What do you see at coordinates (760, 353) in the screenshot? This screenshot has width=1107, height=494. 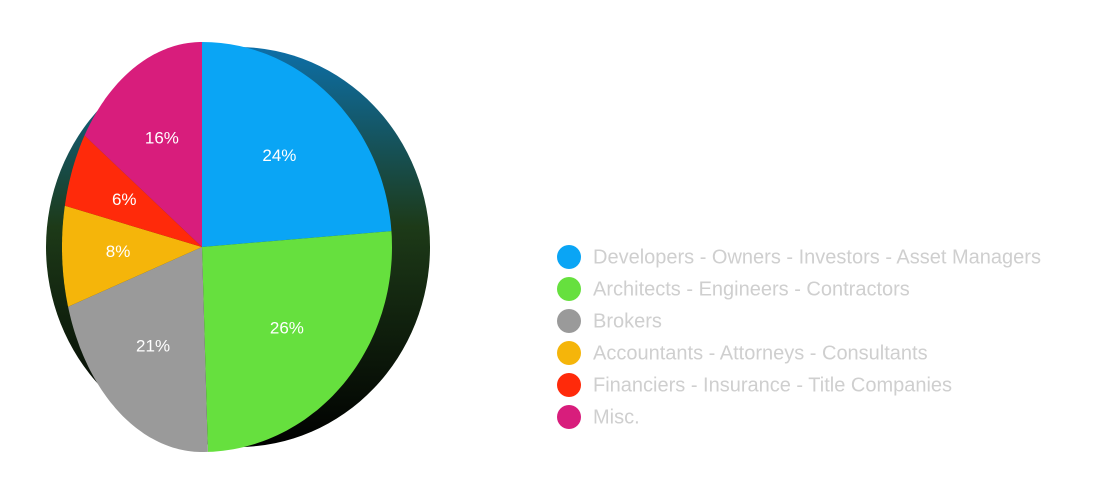 I see `legend-label: Accountants - Attorneys - Consultants` at bounding box center [760, 353].